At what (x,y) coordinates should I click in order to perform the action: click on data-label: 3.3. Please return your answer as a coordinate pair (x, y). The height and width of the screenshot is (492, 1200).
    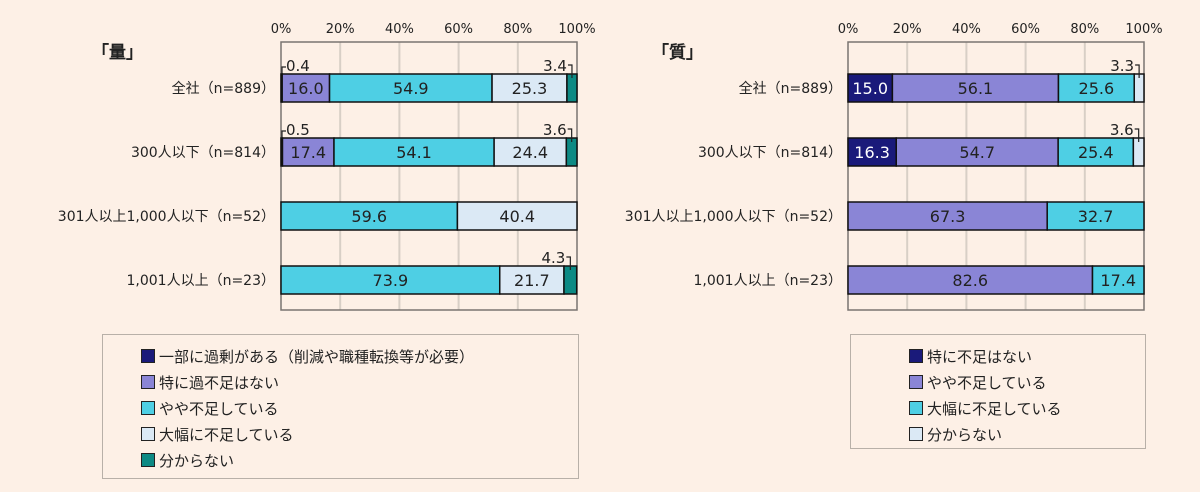
    Looking at the image, I should click on (1122, 66).